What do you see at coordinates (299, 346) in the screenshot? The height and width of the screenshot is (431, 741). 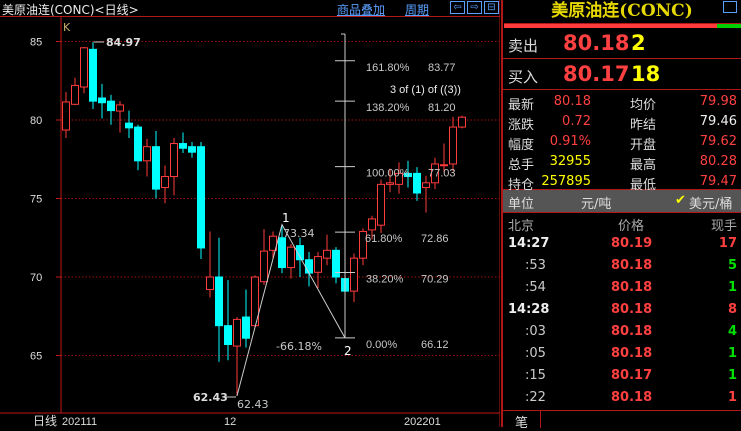 I see `retrace-label: -66.18%` at bounding box center [299, 346].